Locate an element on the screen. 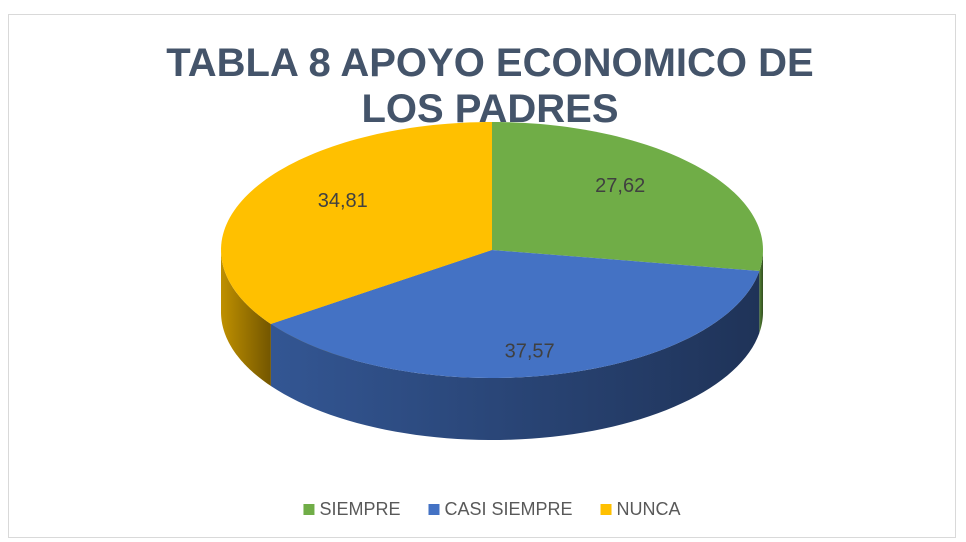 This screenshot has height=542, width=966. data-label: 37,57 is located at coordinates (530, 352).